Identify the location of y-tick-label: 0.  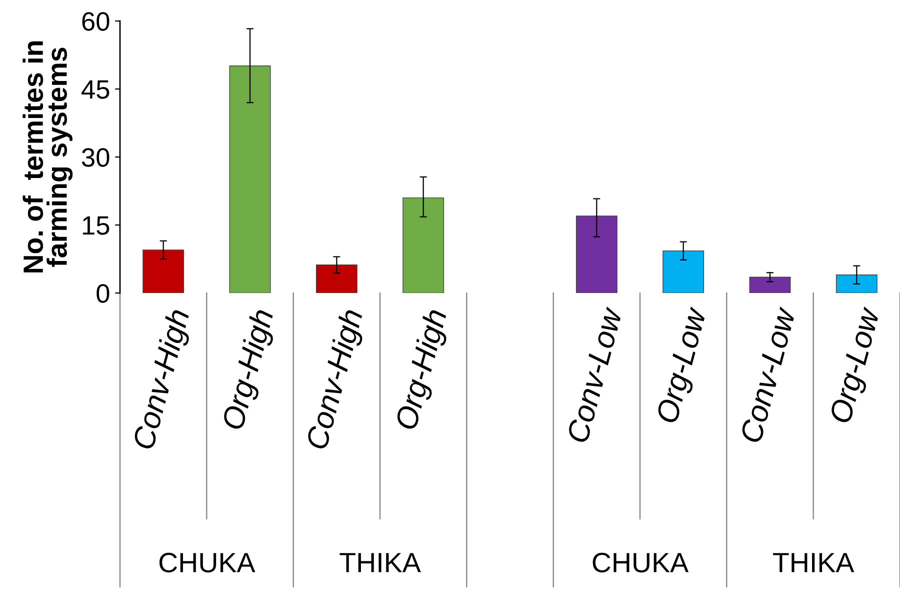
(103, 293).